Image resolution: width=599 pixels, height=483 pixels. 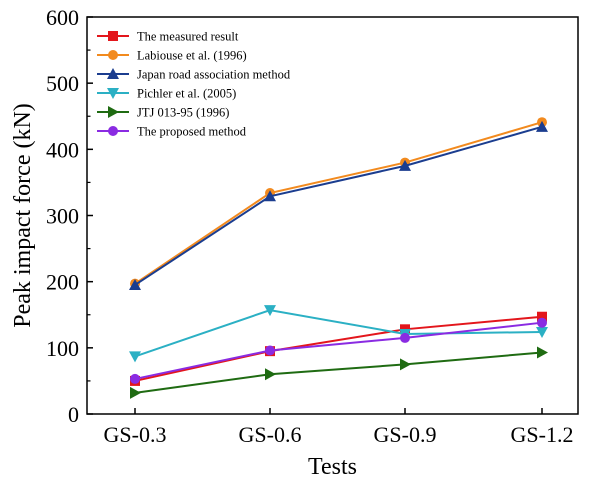 I want to click on x-tick-label: GS-0.9, so click(x=405, y=434).